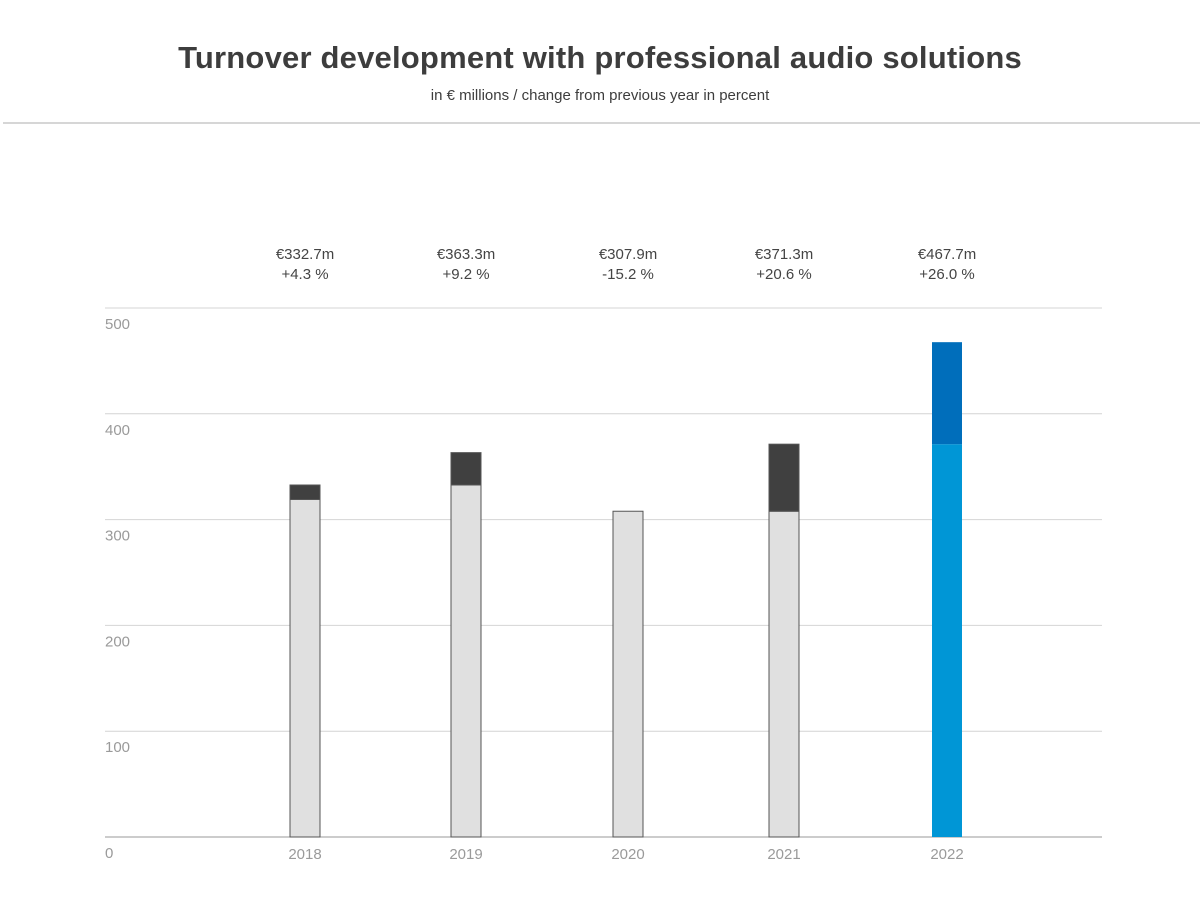 Image resolution: width=1200 pixels, height=902 pixels. Describe the element at coordinates (946, 854) in the screenshot. I see `x-tick-label: 2022` at that location.